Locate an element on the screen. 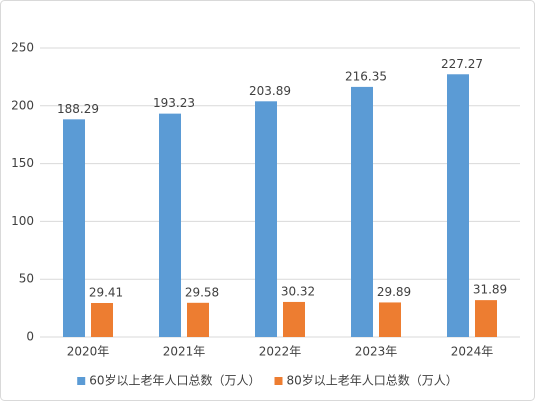 The width and height of the screenshot is (535, 401). value-label: 203.89 is located at coordinates (270, 91).